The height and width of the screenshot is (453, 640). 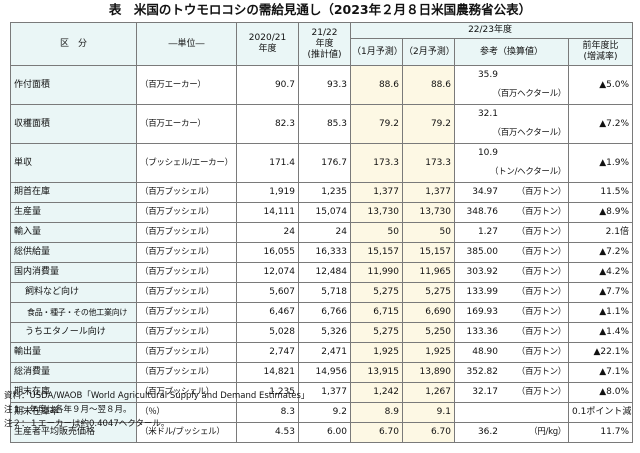 What do you see at coordinates (73, 312) in the screenshot?
I see `row-label: 食品・種子・その他工業向け` at bounding box center [73, 312].